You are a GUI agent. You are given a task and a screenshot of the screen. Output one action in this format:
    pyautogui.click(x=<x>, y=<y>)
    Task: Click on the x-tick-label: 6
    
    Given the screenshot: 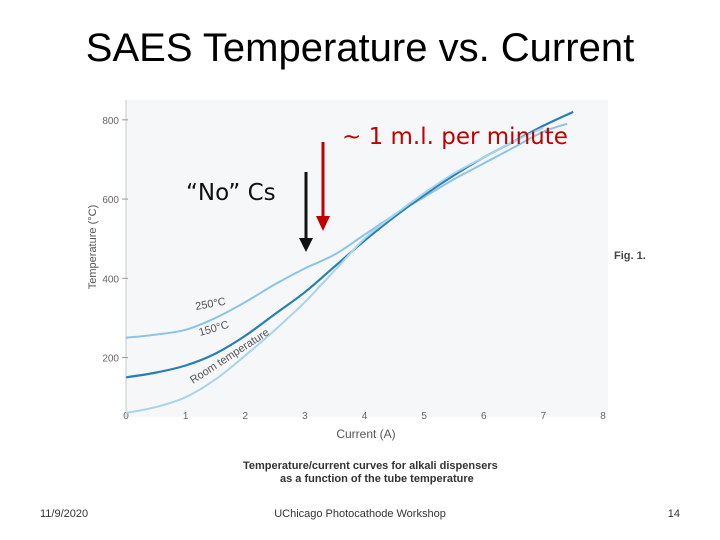 What is the action you would take?
    pyautogui.click(x=484, y=416)
    